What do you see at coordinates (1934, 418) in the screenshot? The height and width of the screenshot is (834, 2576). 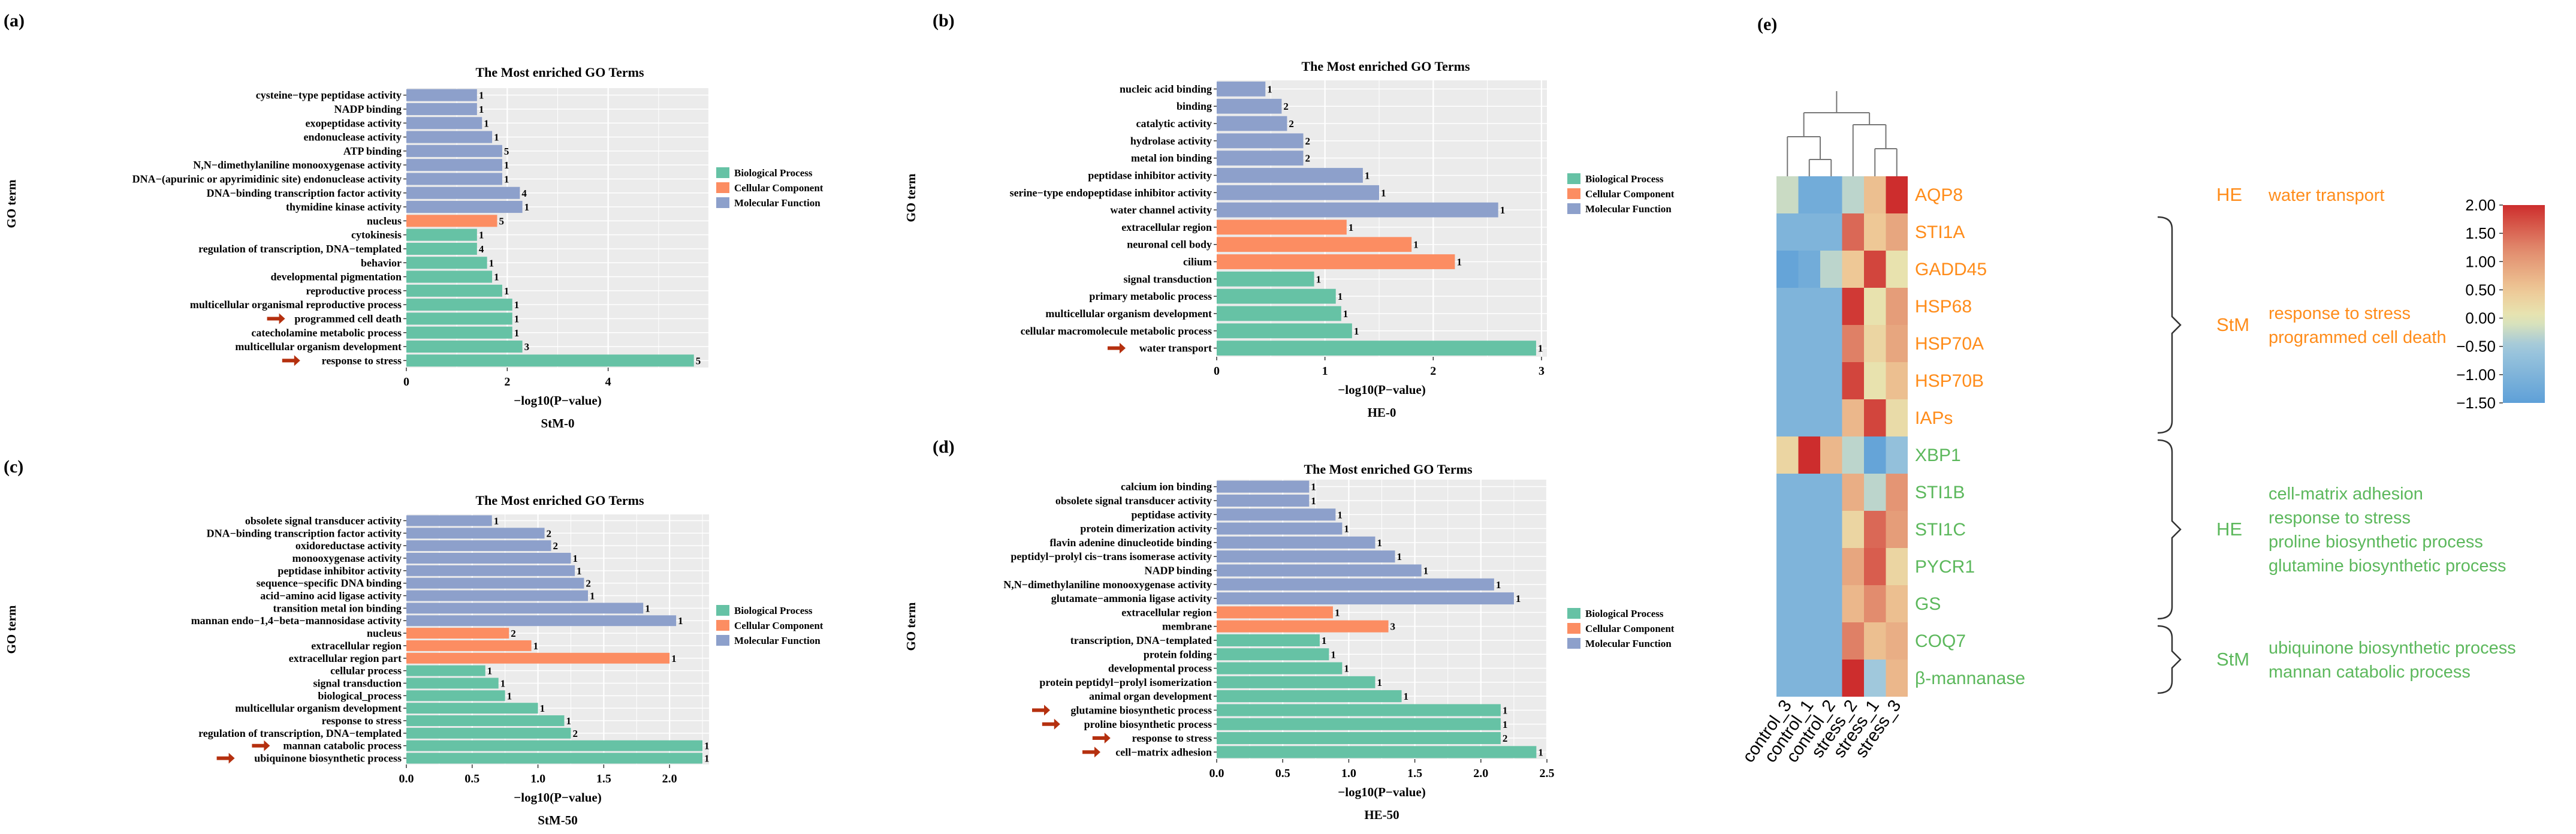 I see `heatmap-row-label: IAPs` at bounding box center [1934, 418].